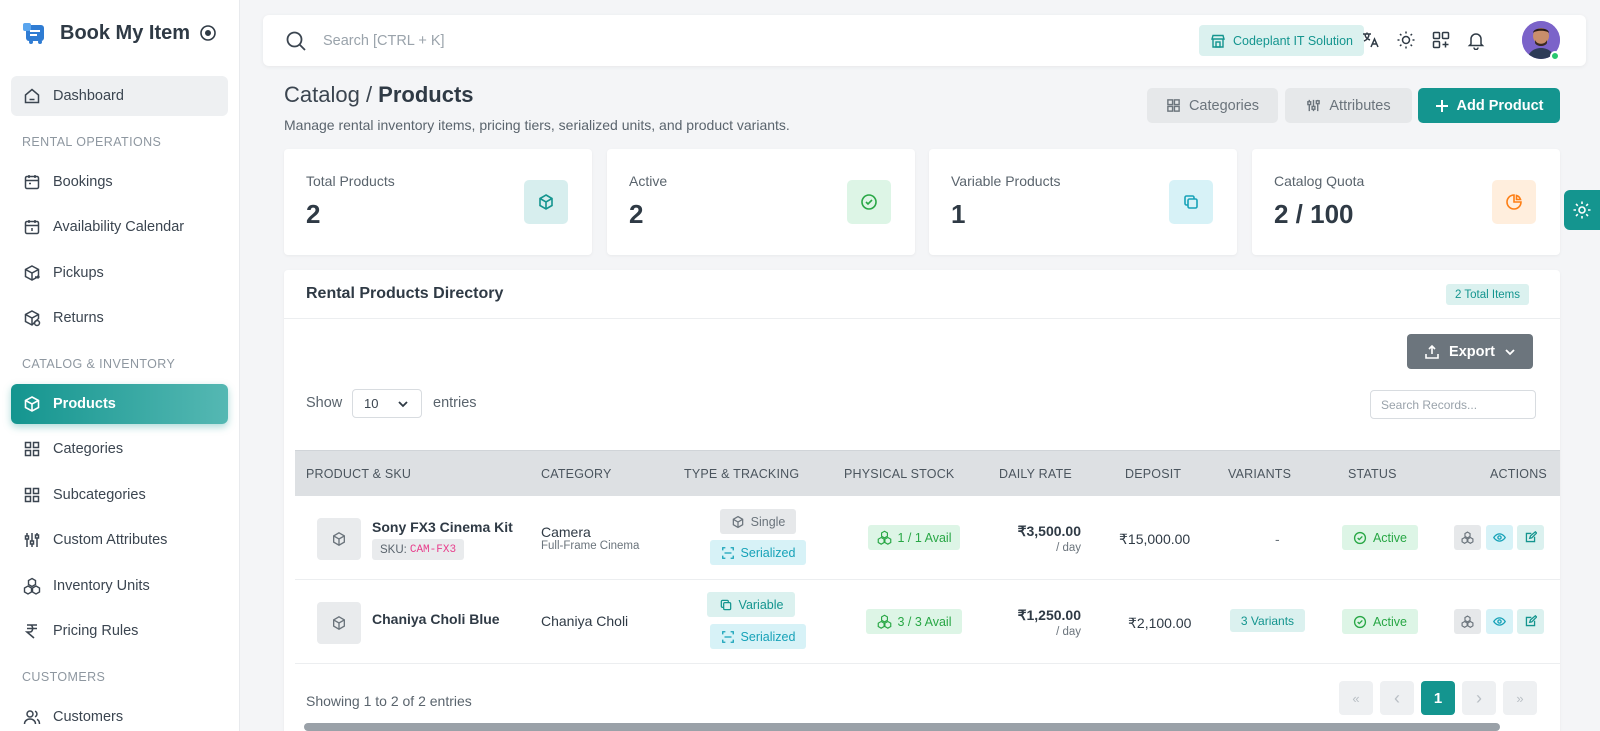  Describe the element at coordinates (1520, 698) in the screenshot. I see `pagination-last: »` at that location.